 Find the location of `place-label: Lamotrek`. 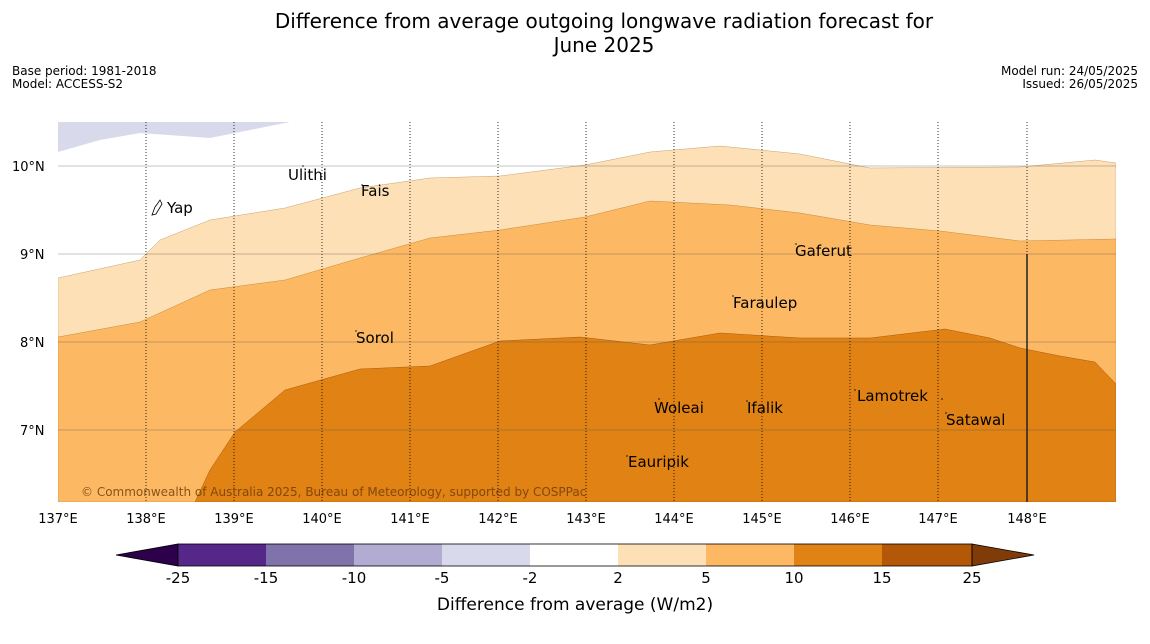

place-label: Lamotrek is located at coordinates (892, 396).